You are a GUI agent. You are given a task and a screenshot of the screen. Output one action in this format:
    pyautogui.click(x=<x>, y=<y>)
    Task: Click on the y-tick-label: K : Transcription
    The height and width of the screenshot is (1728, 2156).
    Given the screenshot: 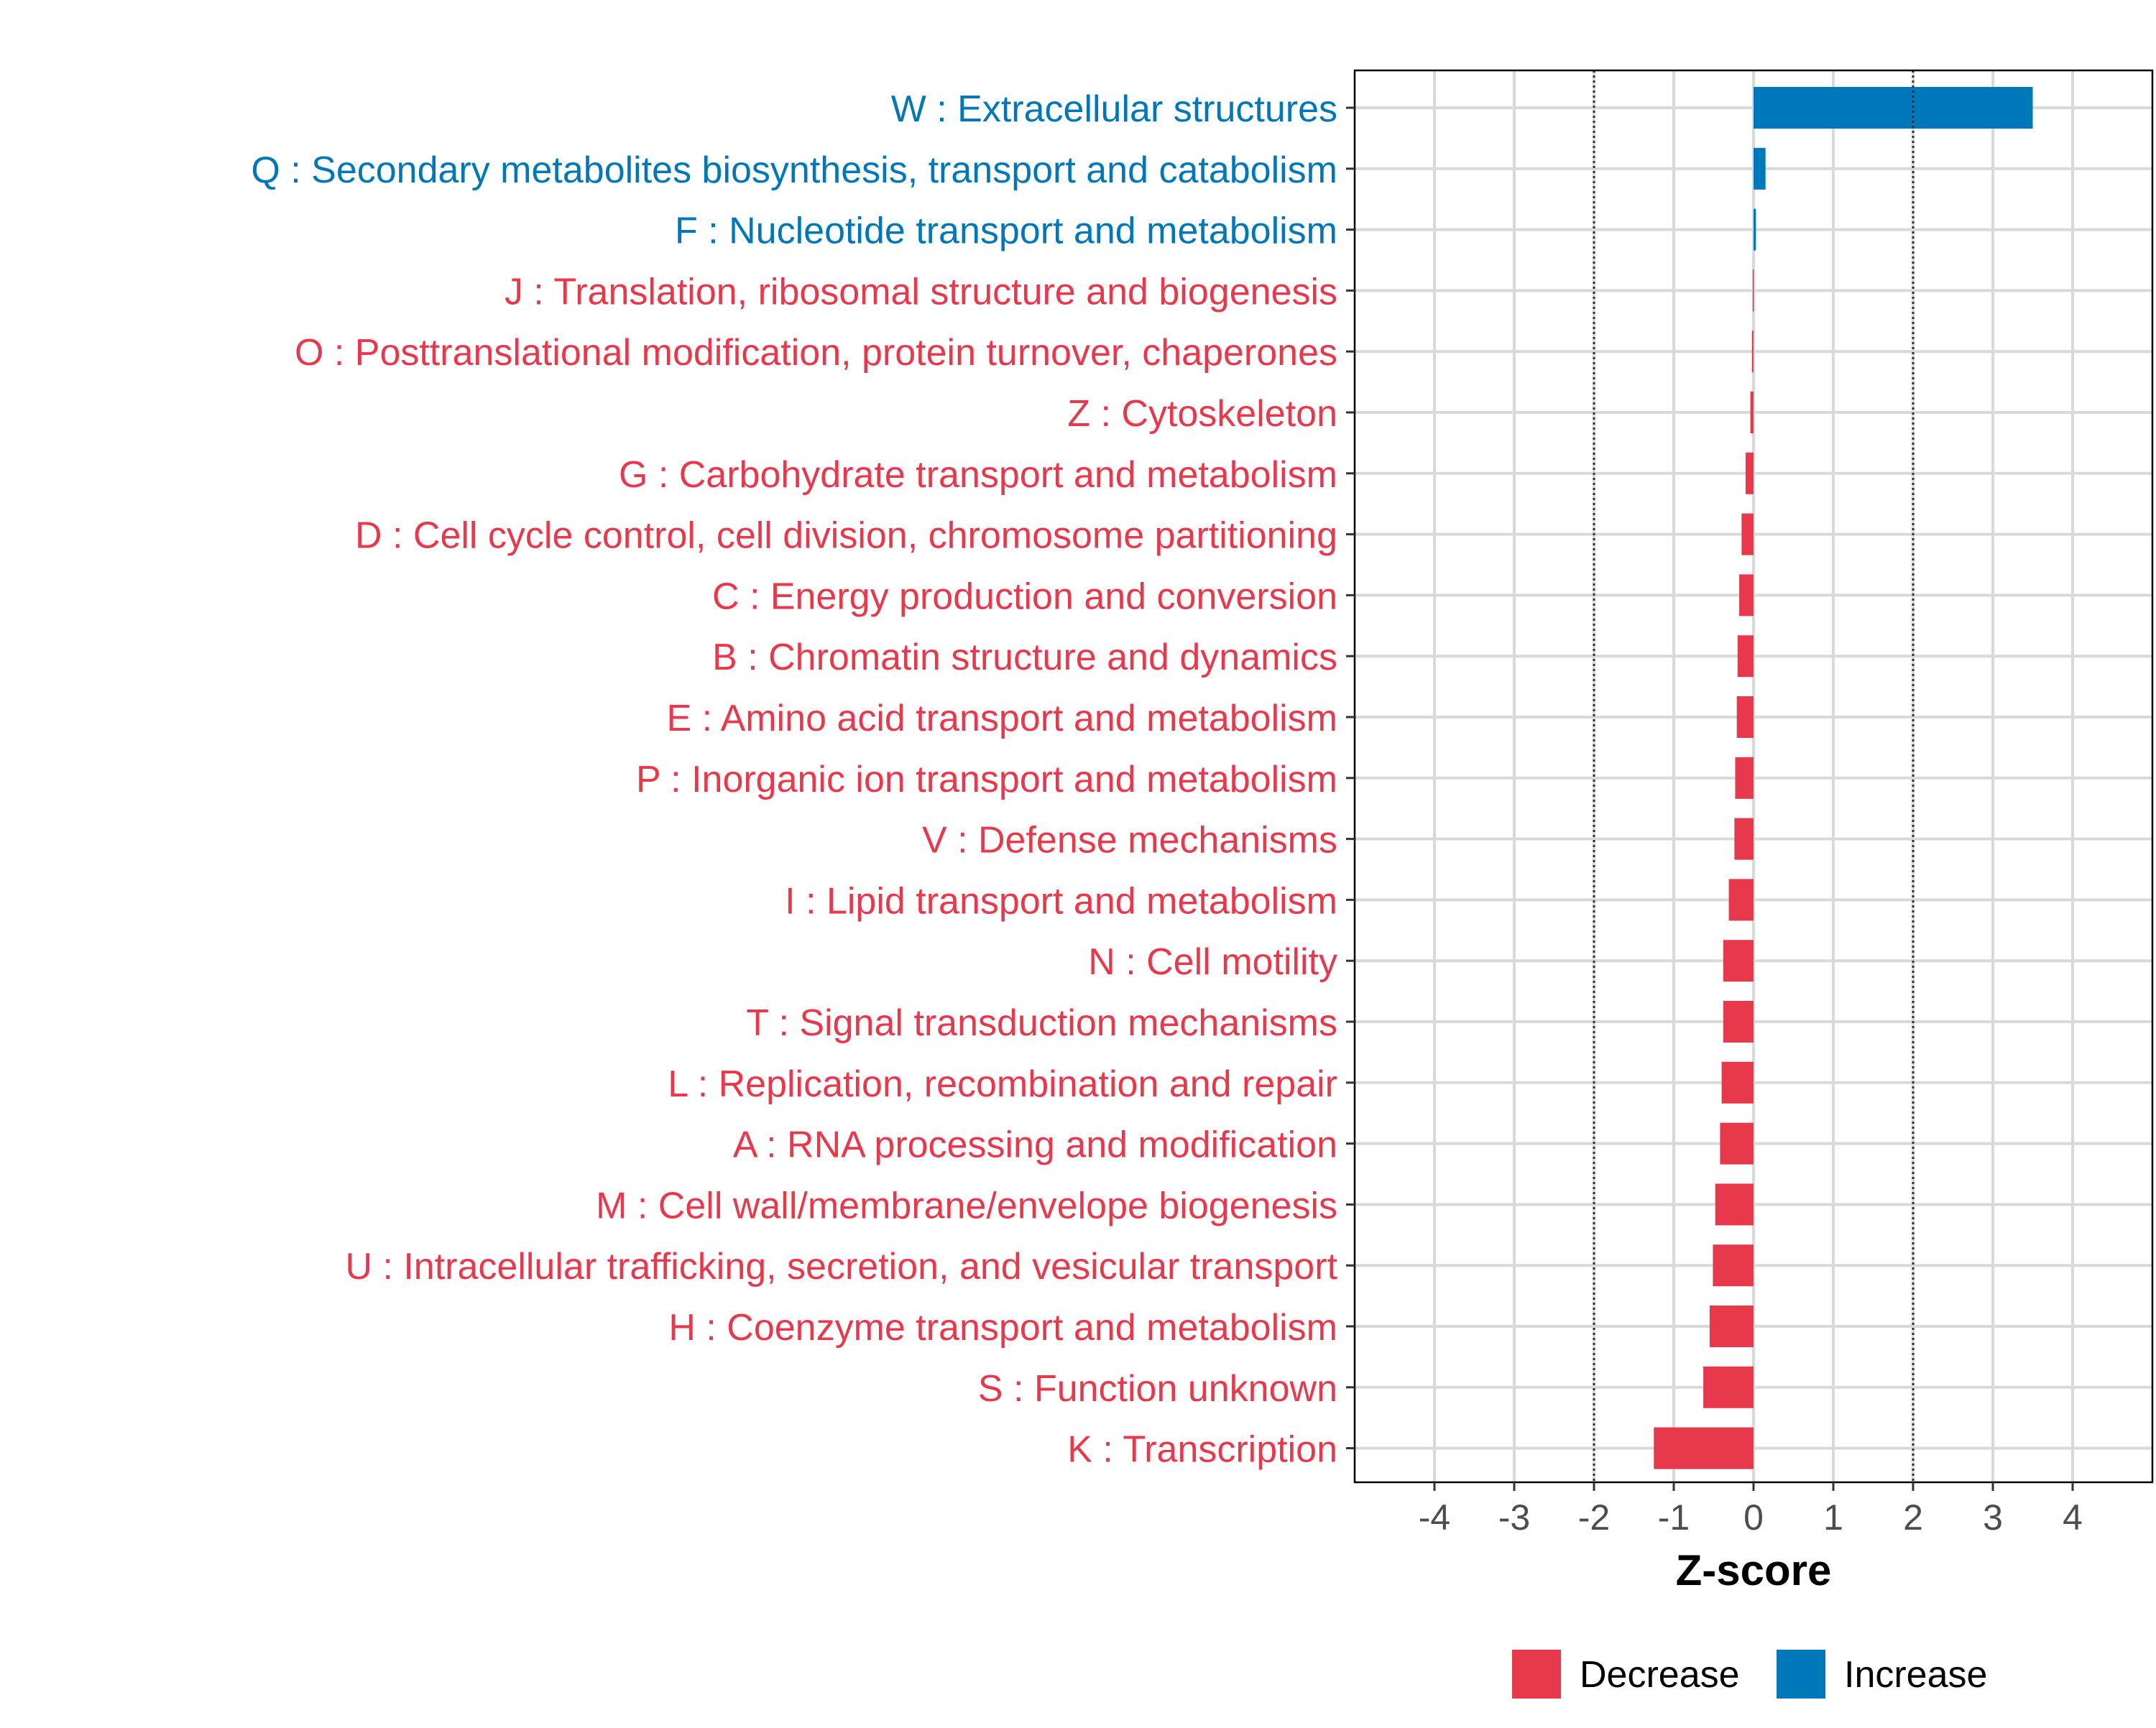 What is the action you would take?
    pyautogui.click(x=1202, y=1450)
    